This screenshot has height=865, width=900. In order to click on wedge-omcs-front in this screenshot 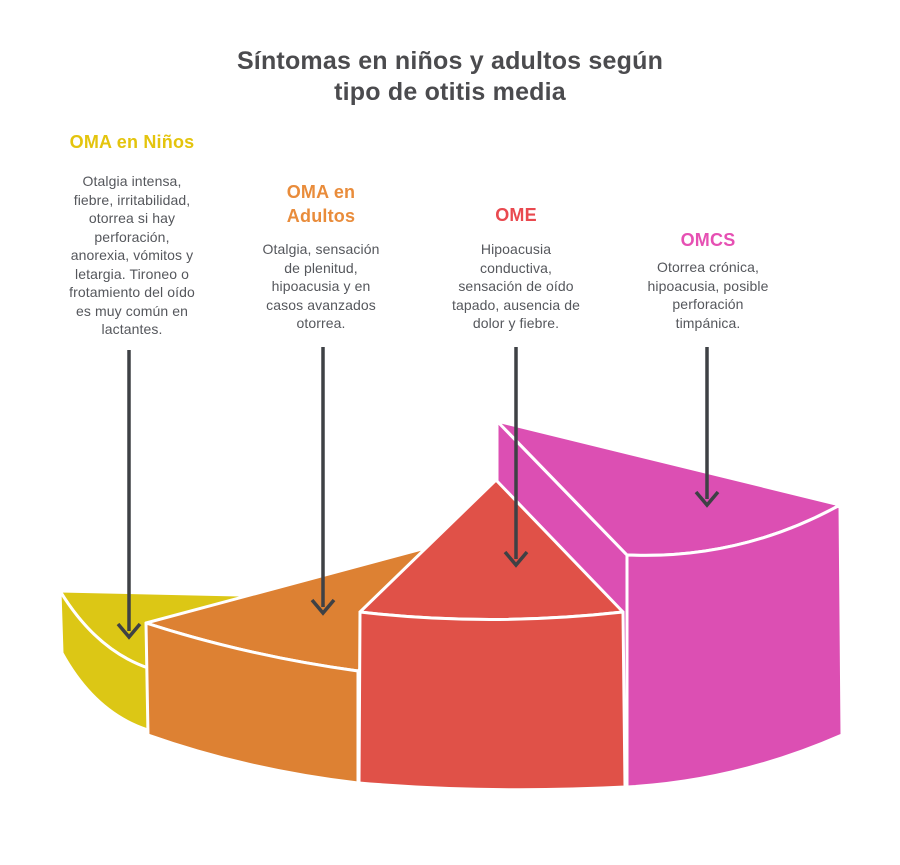, I will do `click(734, 646)`.